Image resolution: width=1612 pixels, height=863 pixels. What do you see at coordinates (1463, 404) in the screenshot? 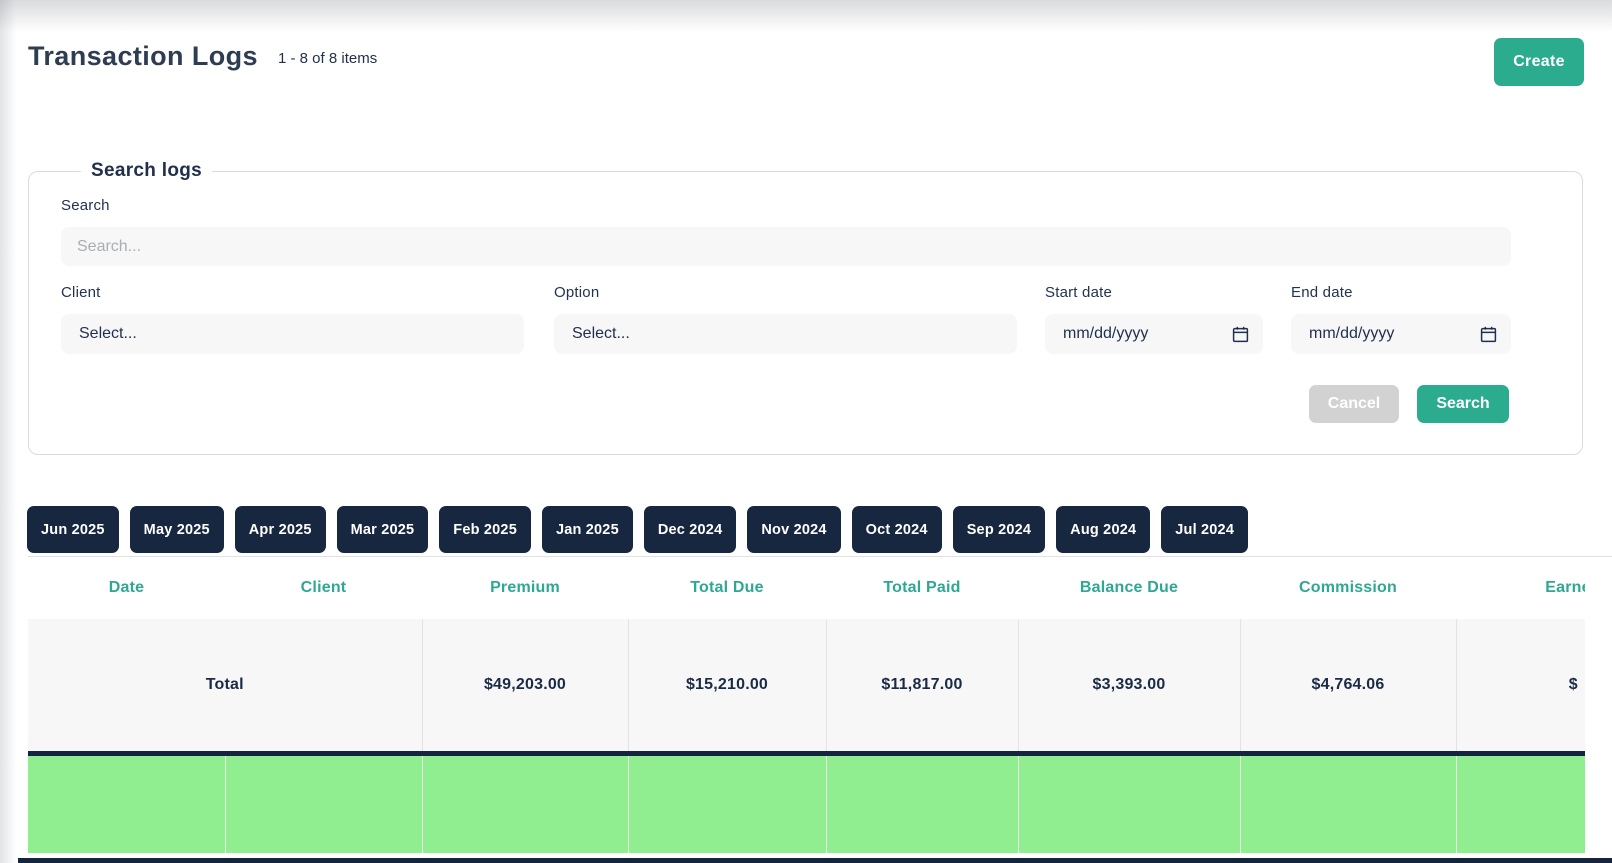
I see `search-button: Search` at bounding box center [1463, 404].